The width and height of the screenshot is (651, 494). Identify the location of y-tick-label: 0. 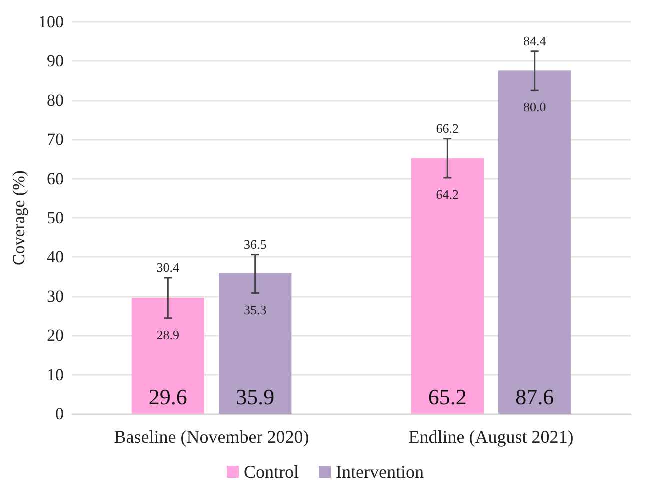
(60, 414).